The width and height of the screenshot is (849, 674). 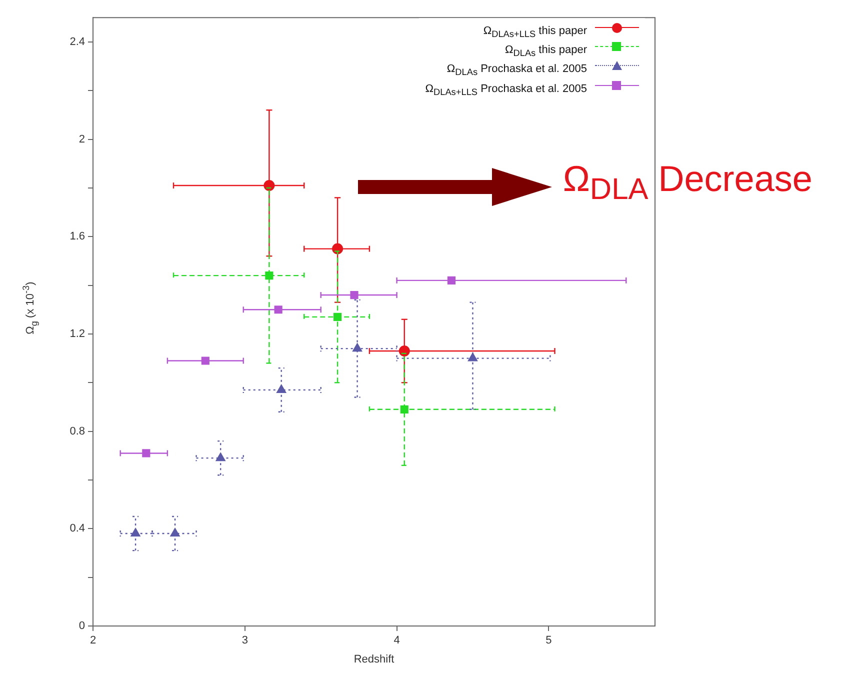 I want to click on annotation: Ω$_{DLA}$ Decrease, so click(x=687, y=183).